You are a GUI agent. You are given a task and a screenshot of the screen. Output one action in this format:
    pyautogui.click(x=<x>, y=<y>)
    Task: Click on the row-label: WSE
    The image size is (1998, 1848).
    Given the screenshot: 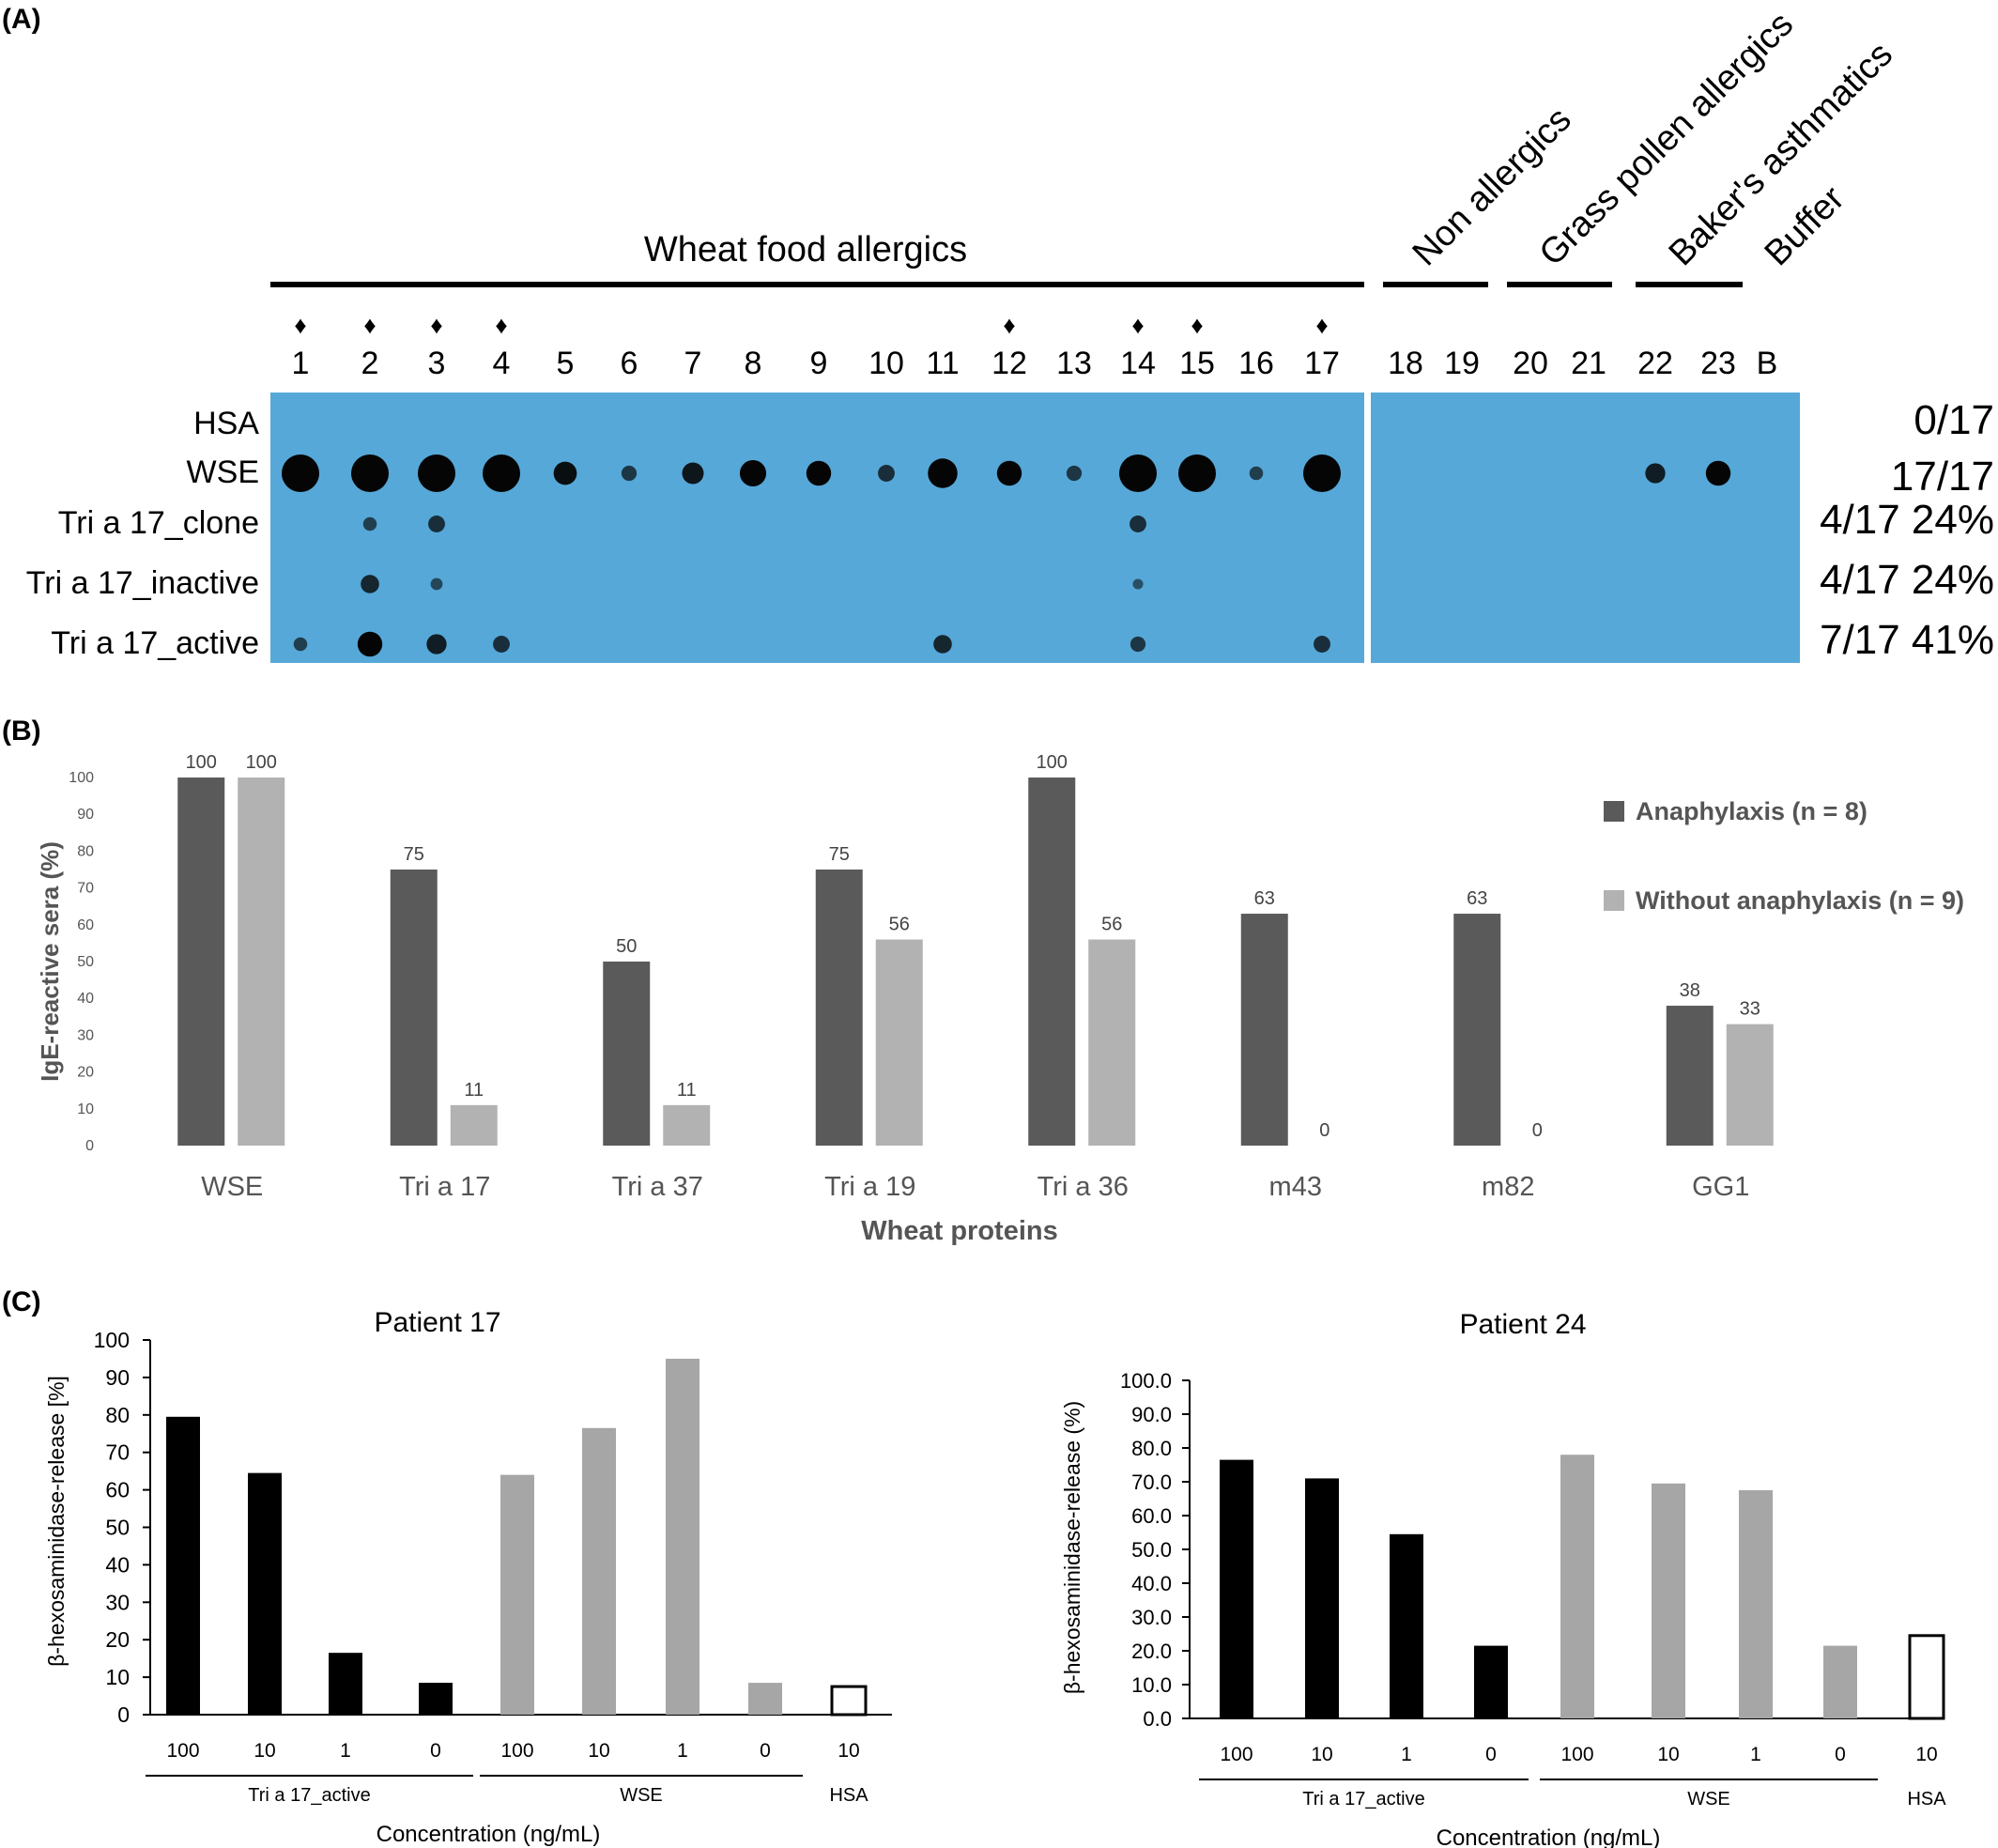 What is the action you would take?
    pyautogui.click(x=223, y=472)
    